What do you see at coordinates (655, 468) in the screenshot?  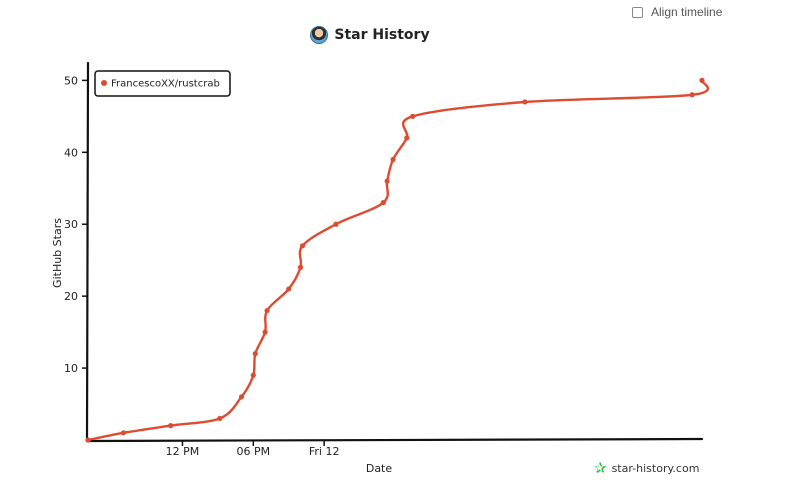 I see `watermark-text: star-history.com` at bounding box center [655, 468].